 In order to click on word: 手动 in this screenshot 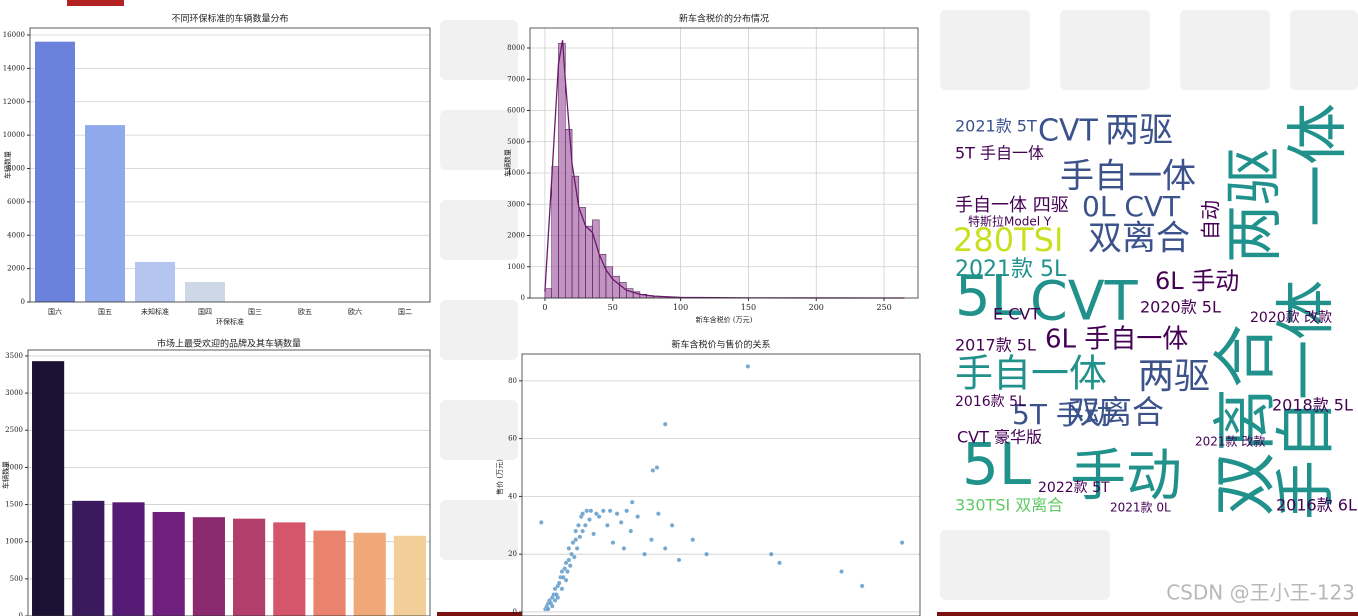, I will do `click(1126, 476)`.